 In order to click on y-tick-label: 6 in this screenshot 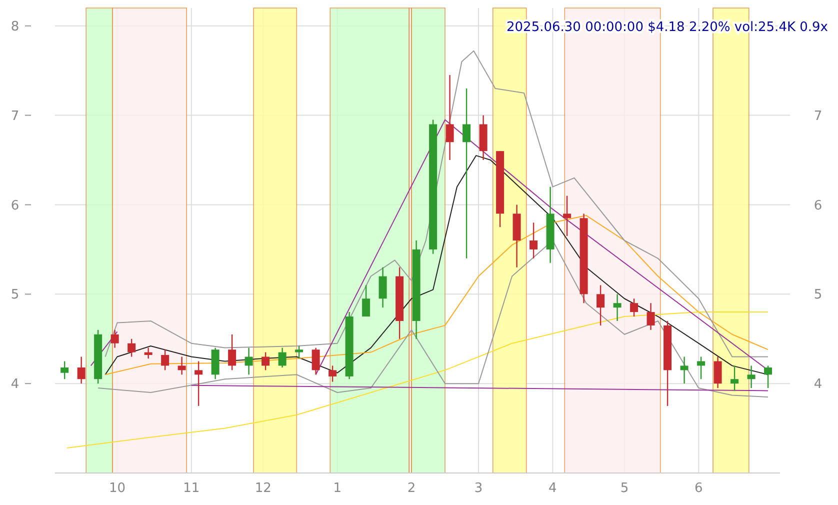, I will do `click(15, 206)`.